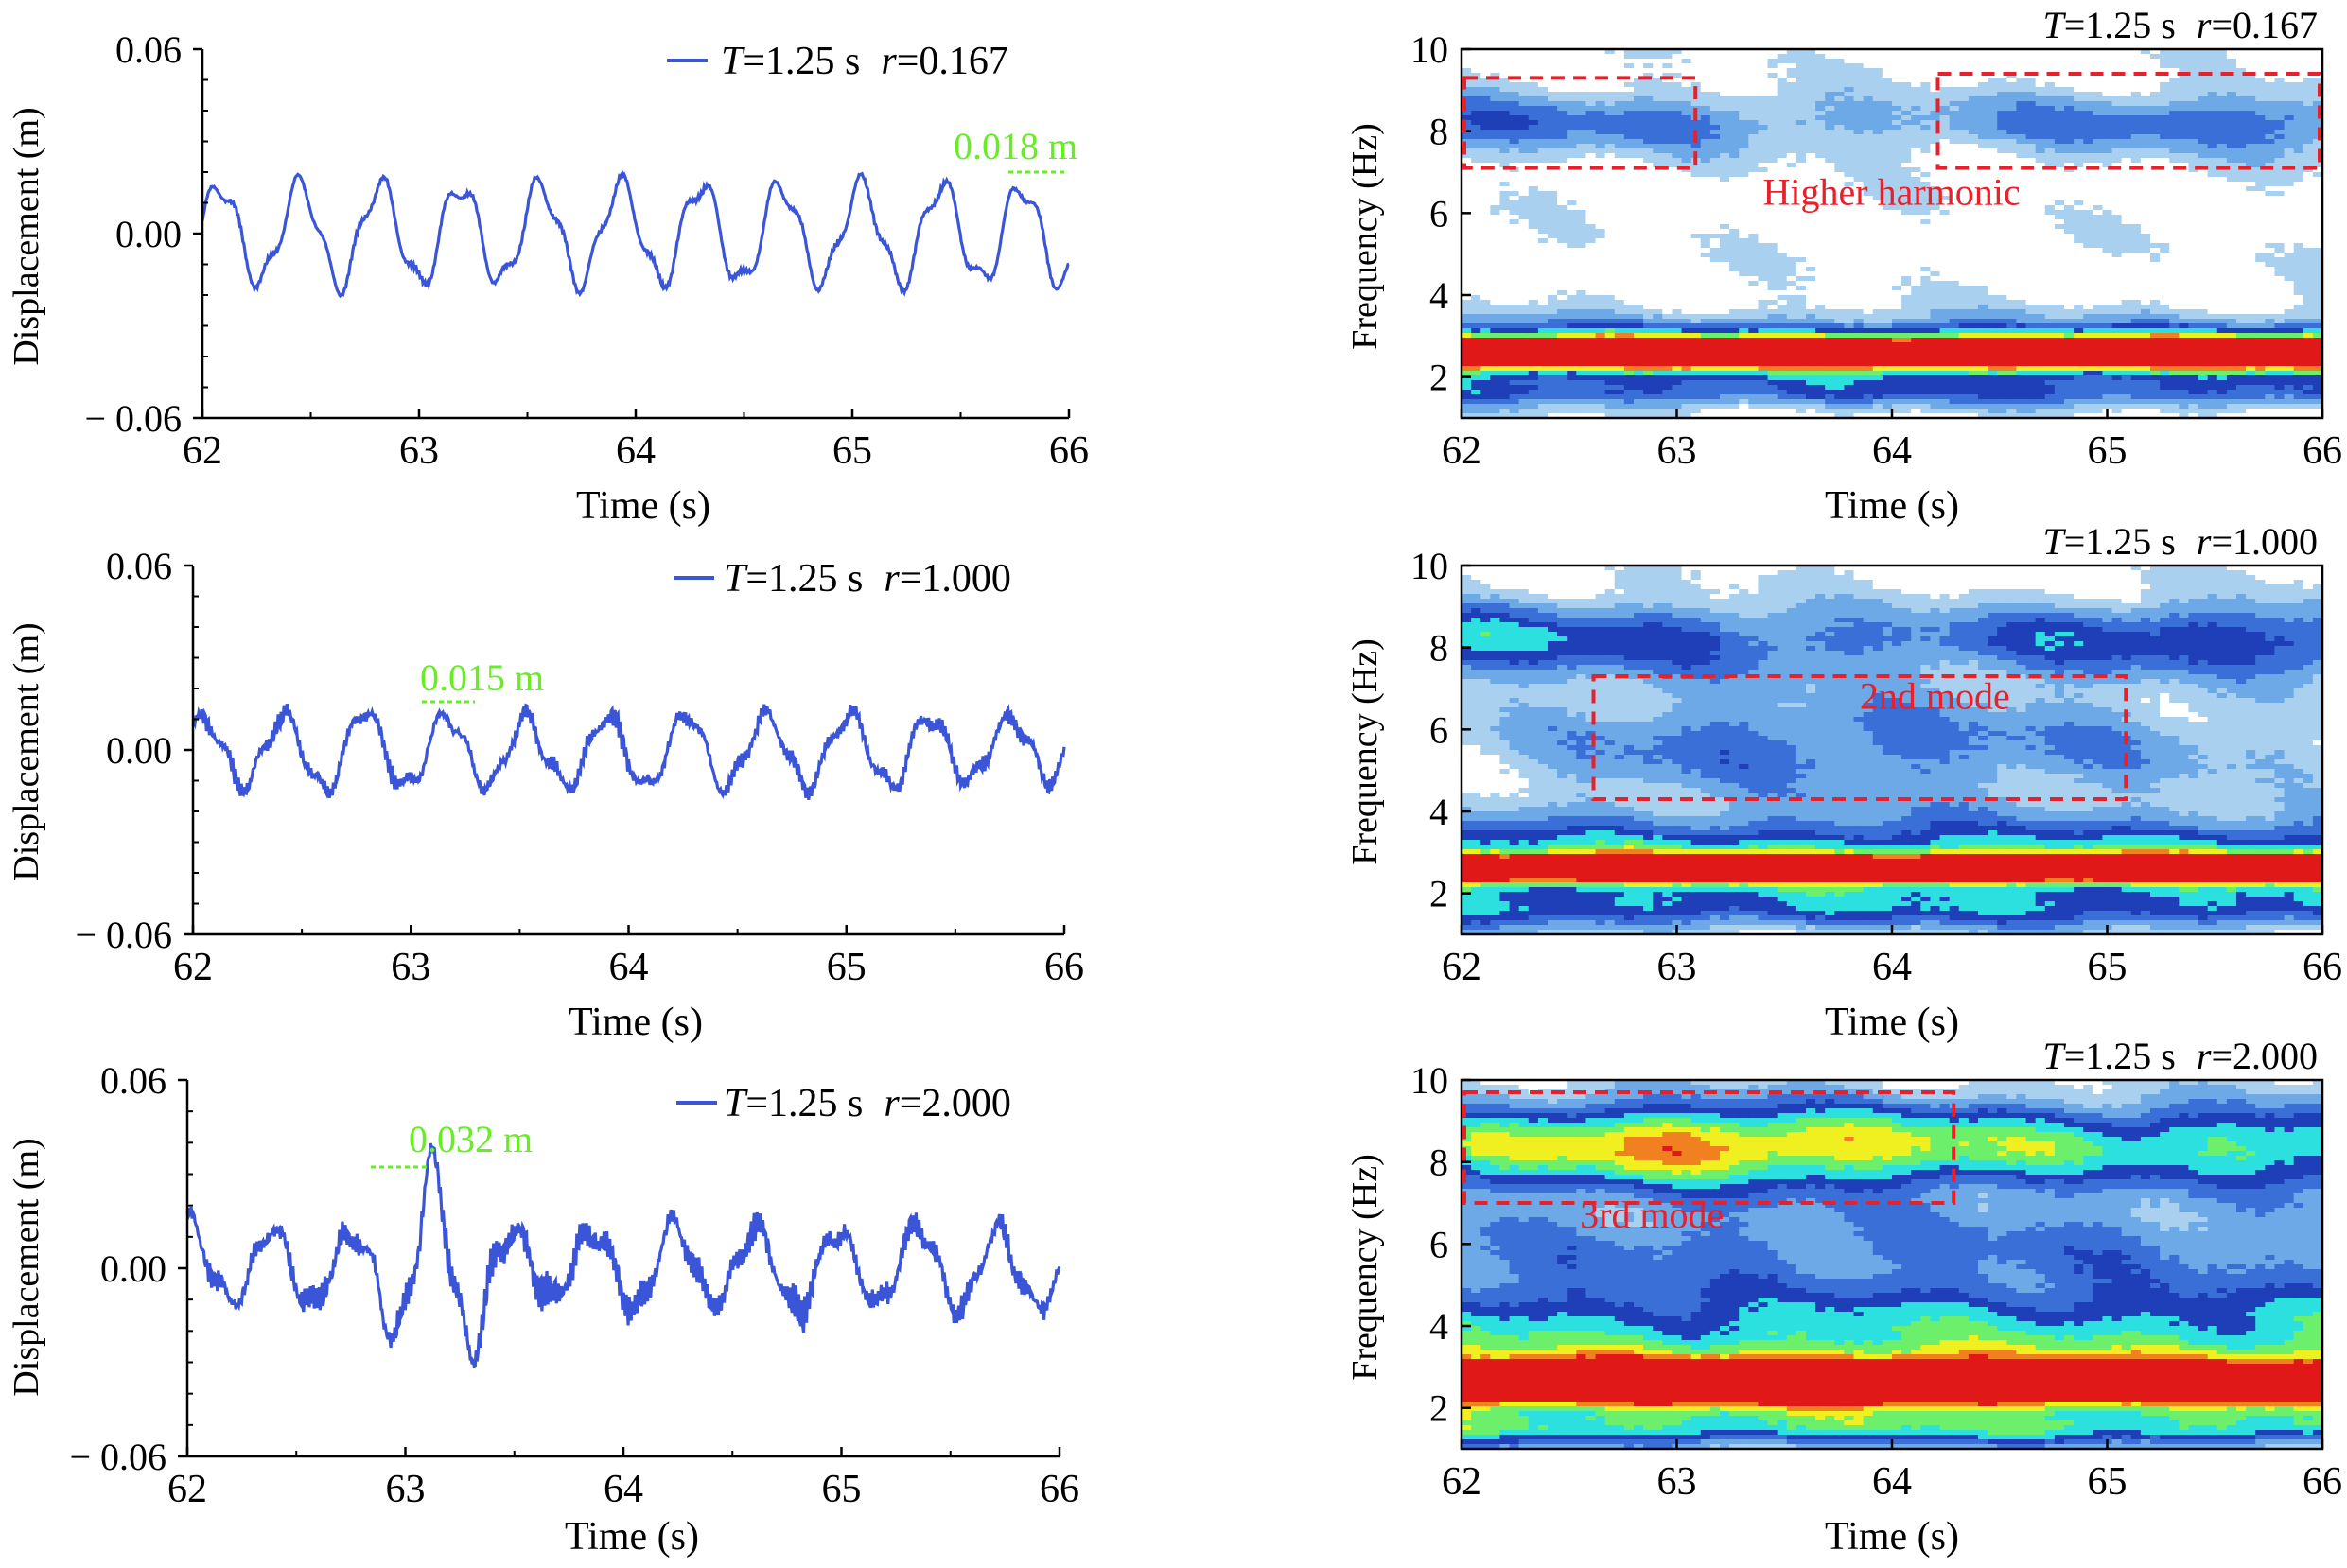  What do you see at coordinates (1064, 967) in the screenshot?
I see `x-tick-label: 66` at bounding box center [1064, 967].